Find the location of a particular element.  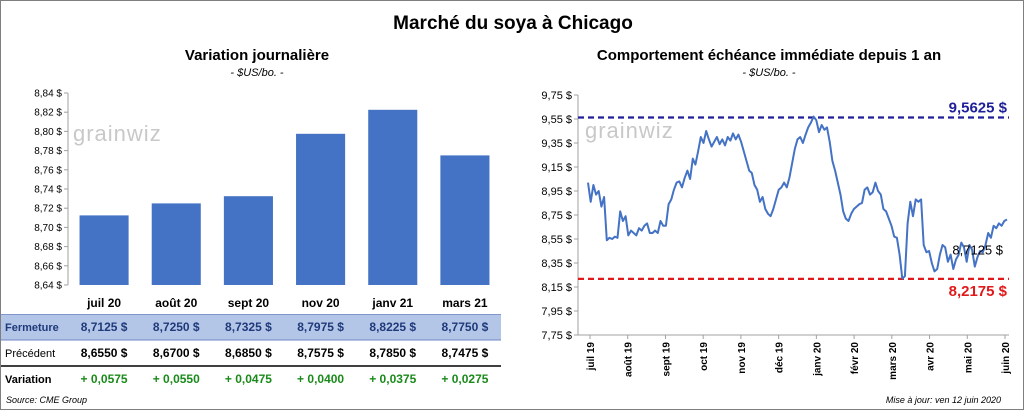

source-note: Source: CME Group is located at coordinates (47, 400).